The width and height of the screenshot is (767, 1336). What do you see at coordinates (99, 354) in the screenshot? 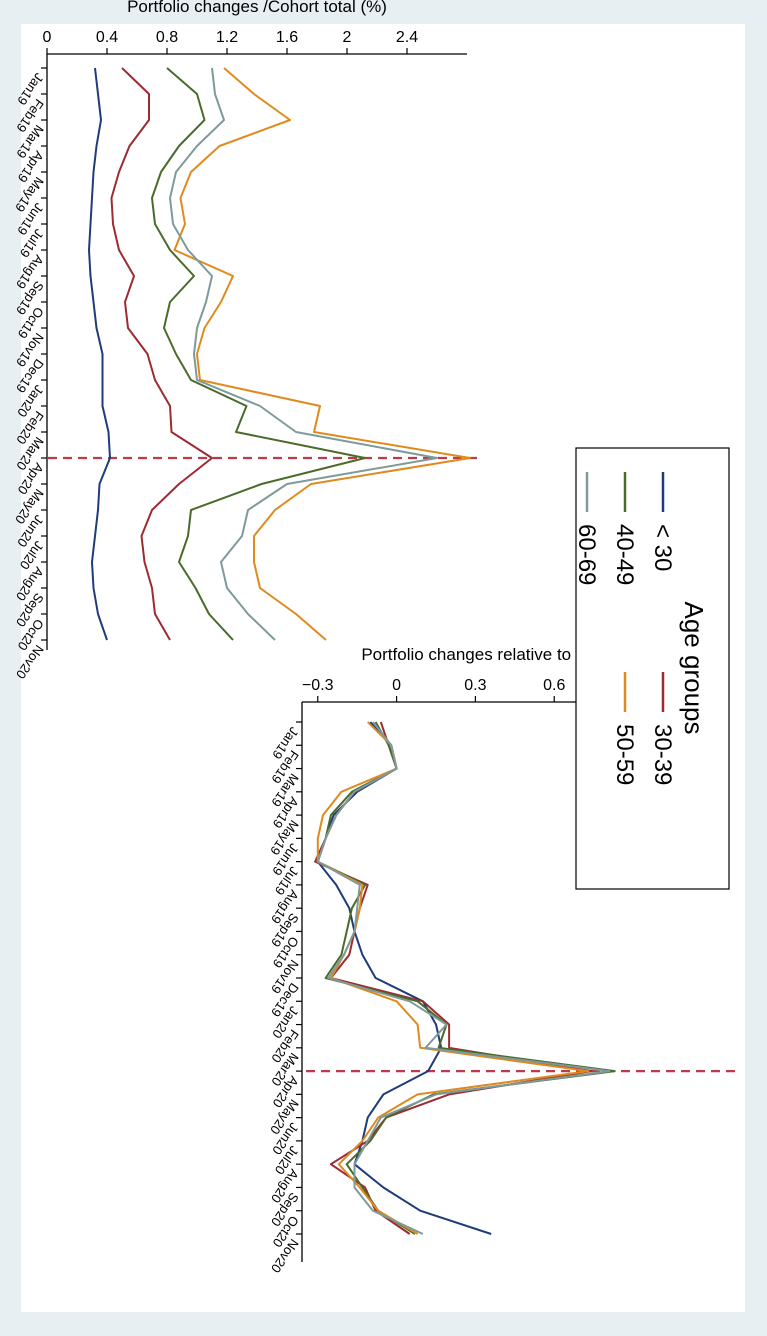
I see `chart-1-series-under30` at bounding box center [99, 354].